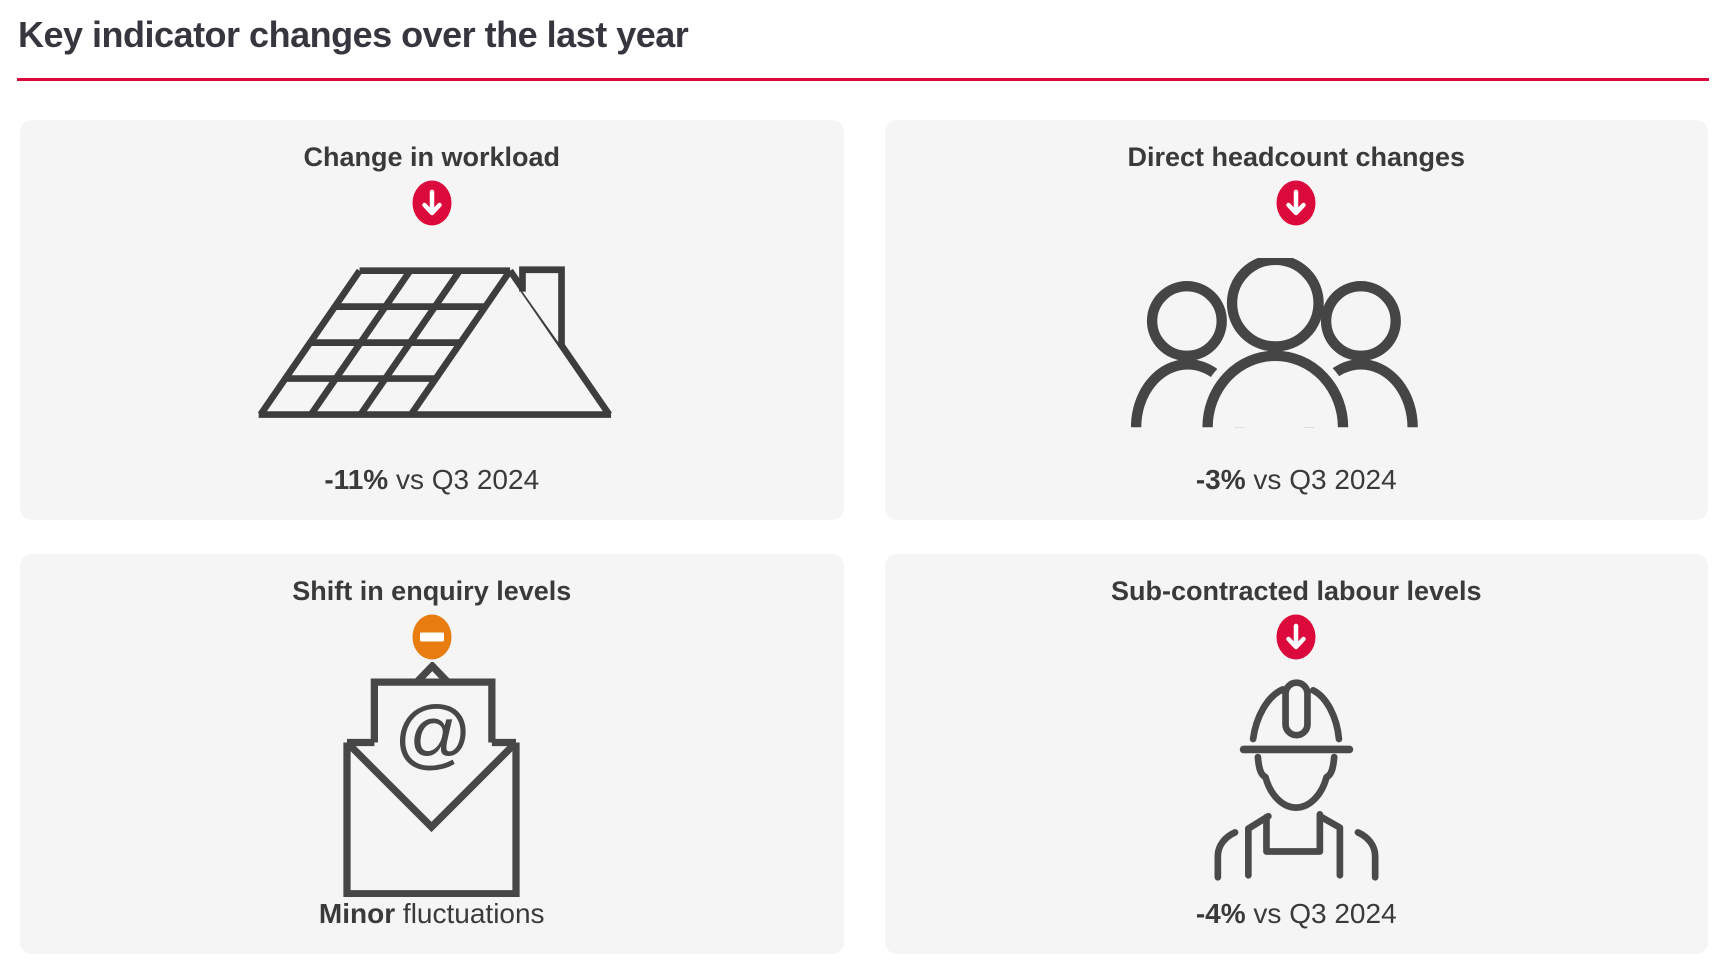 Image resolution: width=1730 pixels, height=980 pixels. What do you see at coordinates (432, 157) in the screenshot?
I see `card-title: Change in workload` at bounding box center [432, 157].